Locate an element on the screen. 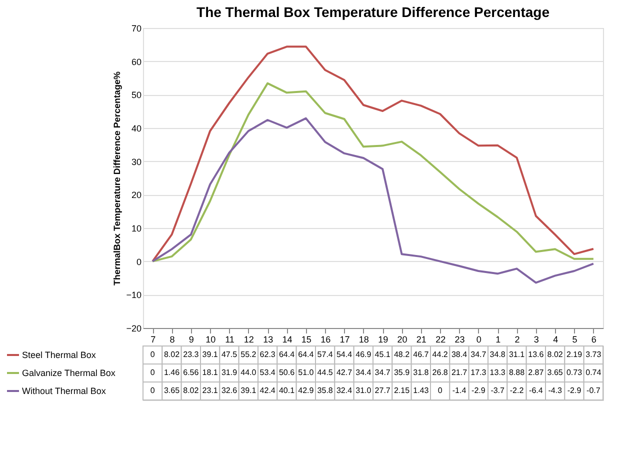 The height and width of the screenshot is (470, 638). x-tick-label: 17 is located at coordinates (345, 339).